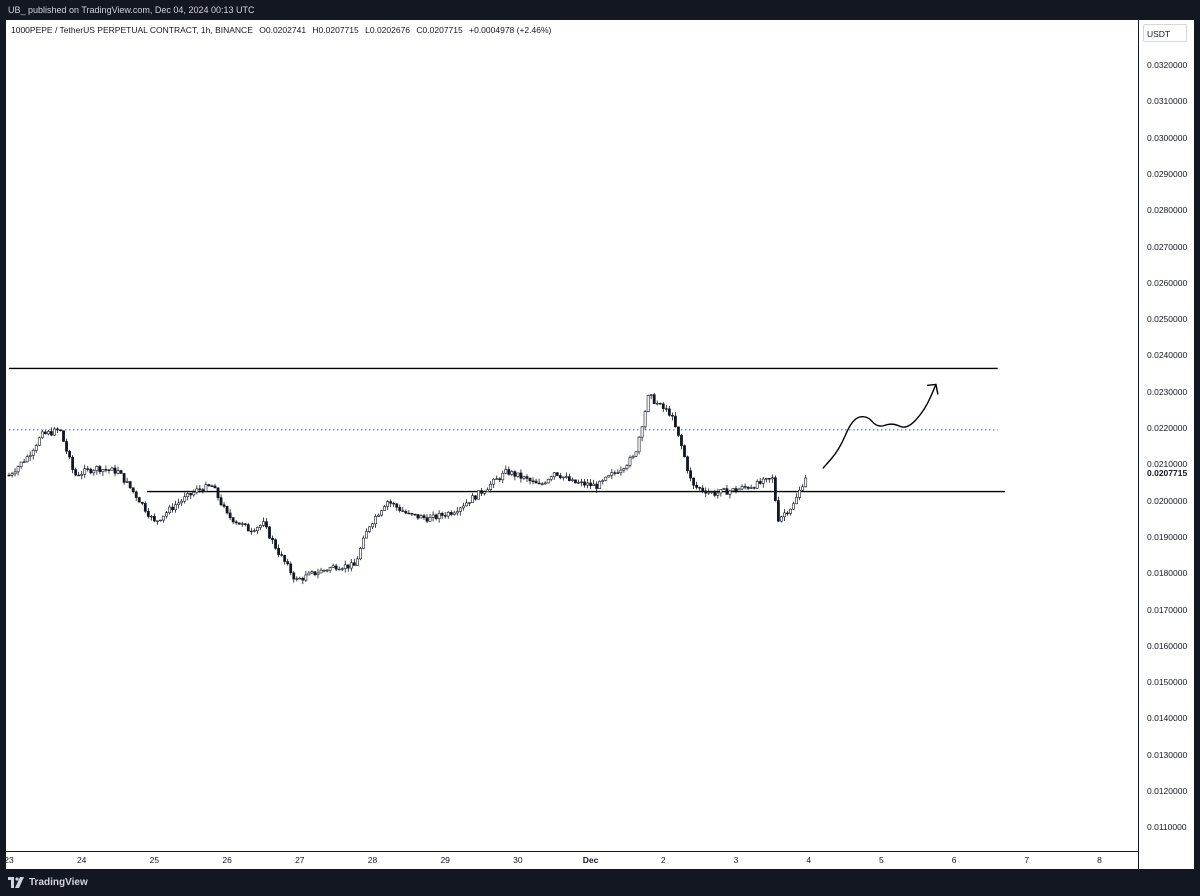 The width and height of the screenshot is (1200, 896). What do you see at coordinates (1167, 101) in the screenshot?
I see `price-tick-label: 0.0310000` at bounding box center [1167, 101].